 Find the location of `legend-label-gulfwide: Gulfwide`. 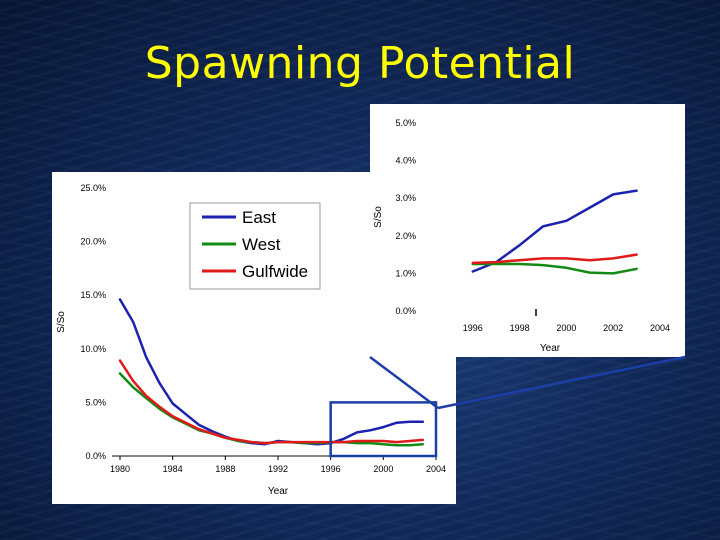

legend-label-gulfwide: Gulfwide is located at coordinates (275, 271).